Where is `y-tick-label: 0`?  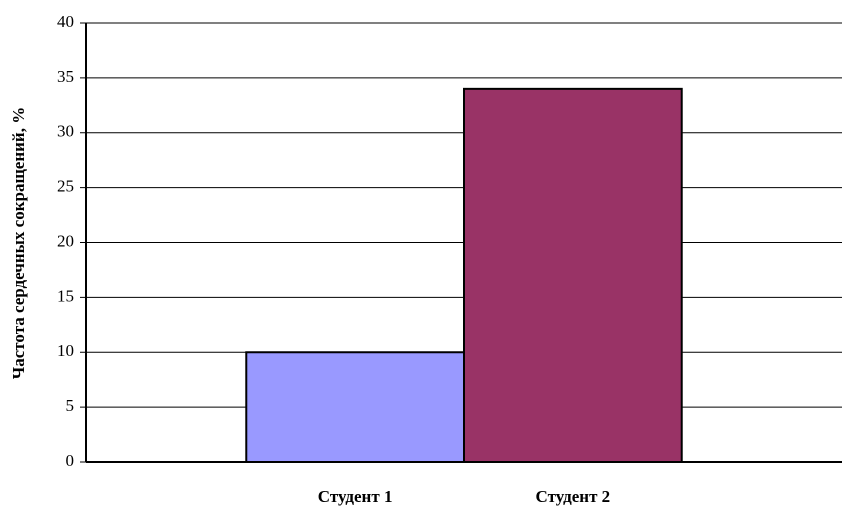
y-tick-label: 0 is located at coordinates (70, 460).